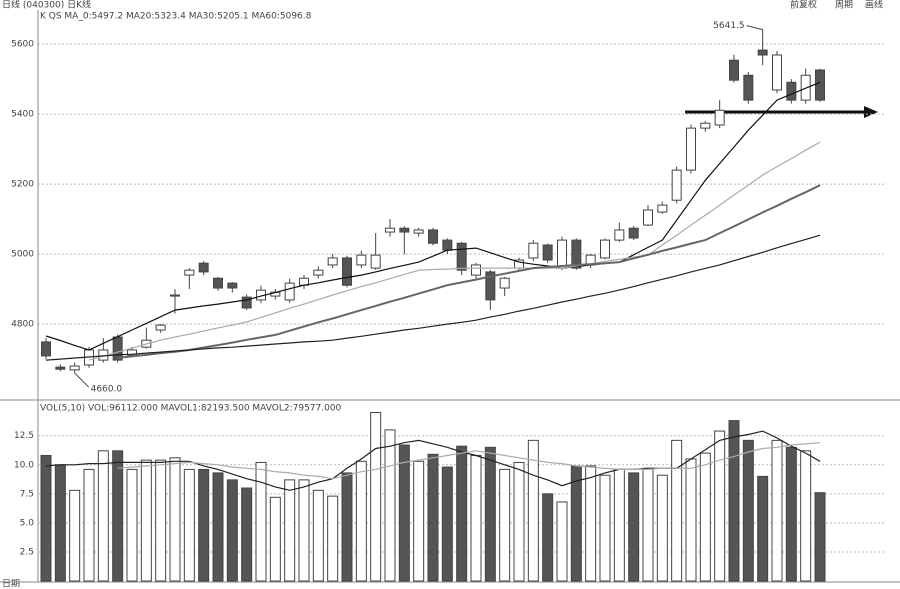  What do you see at coordinates (844, 5) in the screenshot?
I see `header-button: 周期` at bounding box center [844, 5].